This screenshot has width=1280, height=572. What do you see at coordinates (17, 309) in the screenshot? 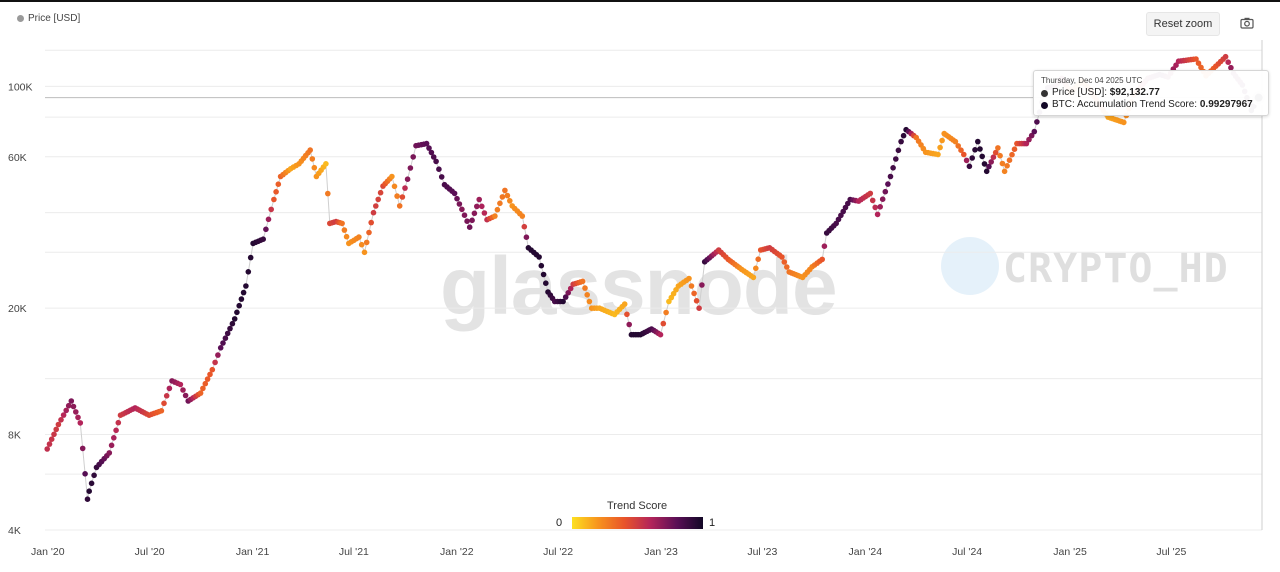
I see `y-tick-label: 20K` at bounding box center [17, 309].